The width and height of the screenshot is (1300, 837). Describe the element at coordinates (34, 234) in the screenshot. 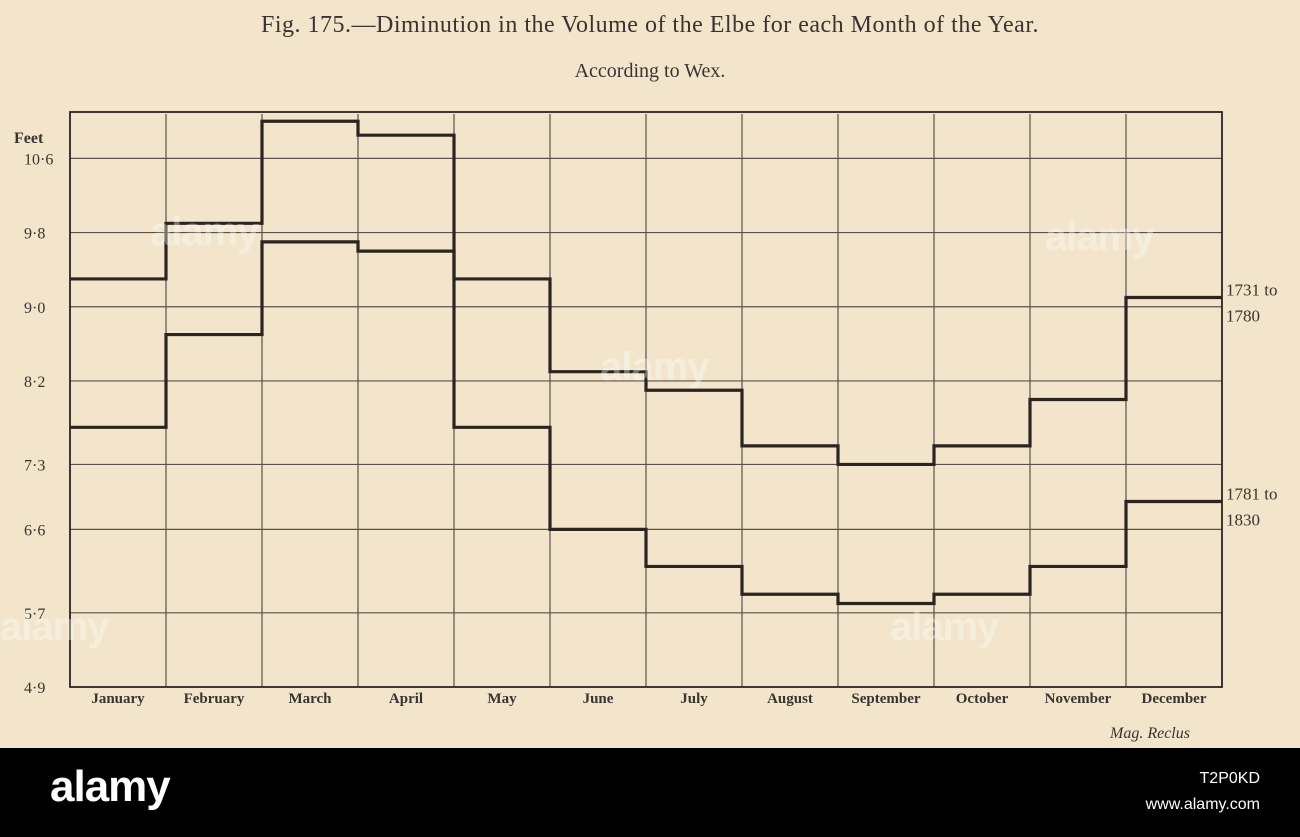

I see `y-tick-label: 9·8` at that location.